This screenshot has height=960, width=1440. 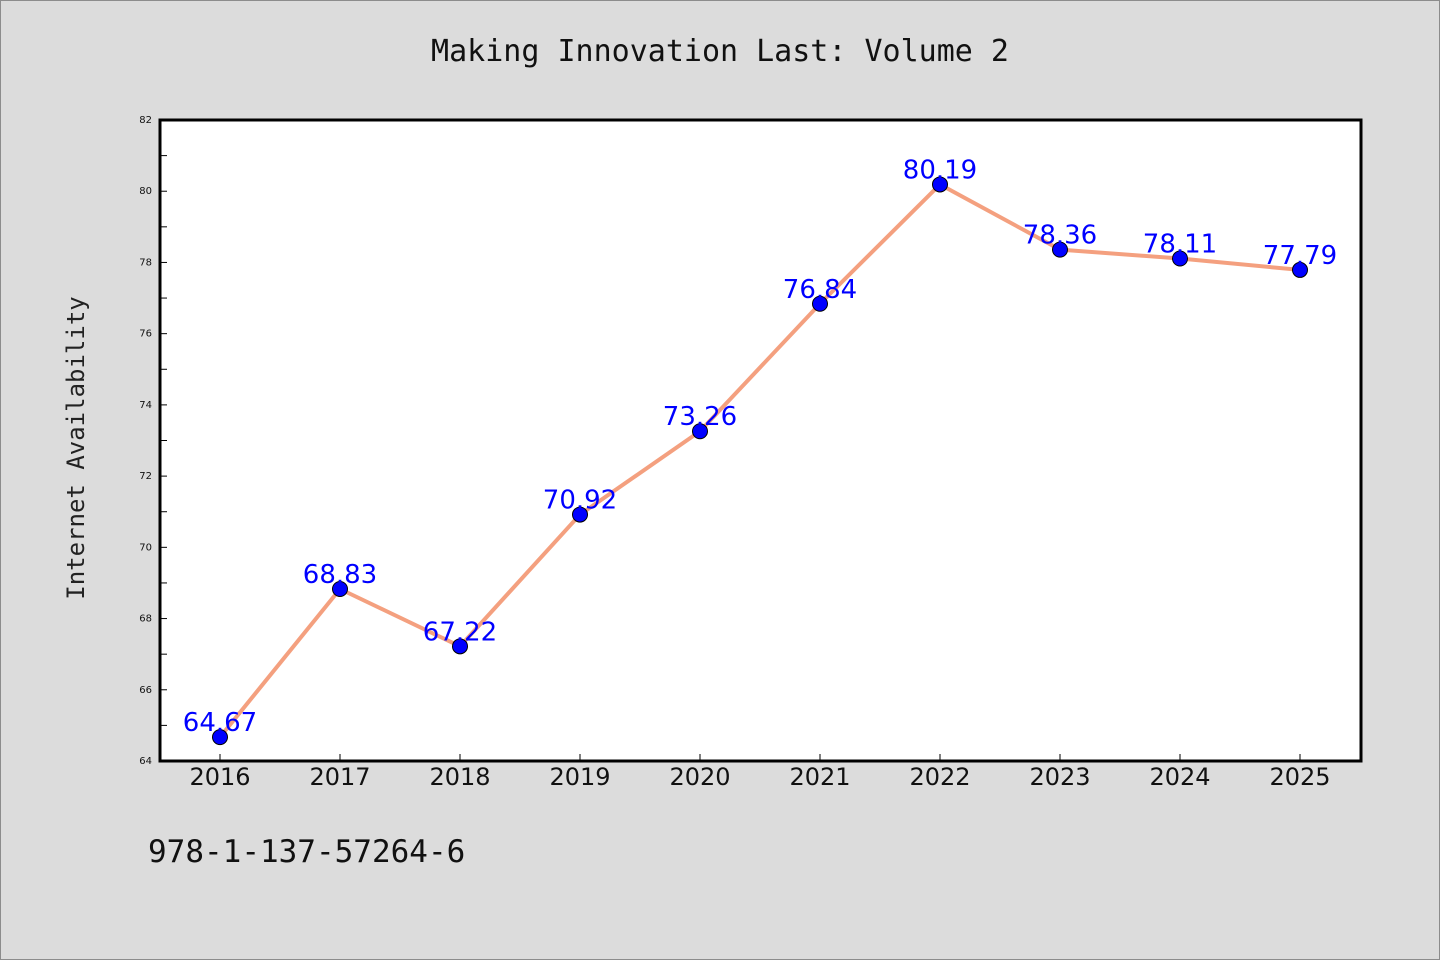 I want to click on y-axis-ticks: 64 66 68 70 72 74 76 78 80 82, so click(x=153, y=441).